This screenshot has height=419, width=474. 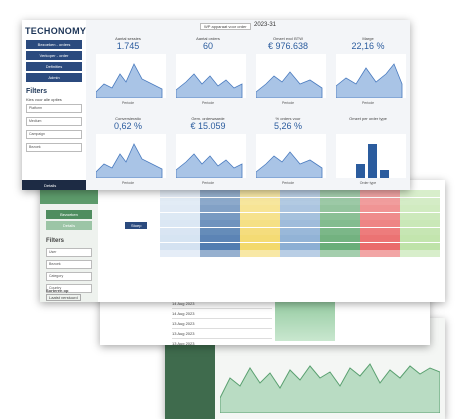 I want to click on bar, so click(x=372, y=161).